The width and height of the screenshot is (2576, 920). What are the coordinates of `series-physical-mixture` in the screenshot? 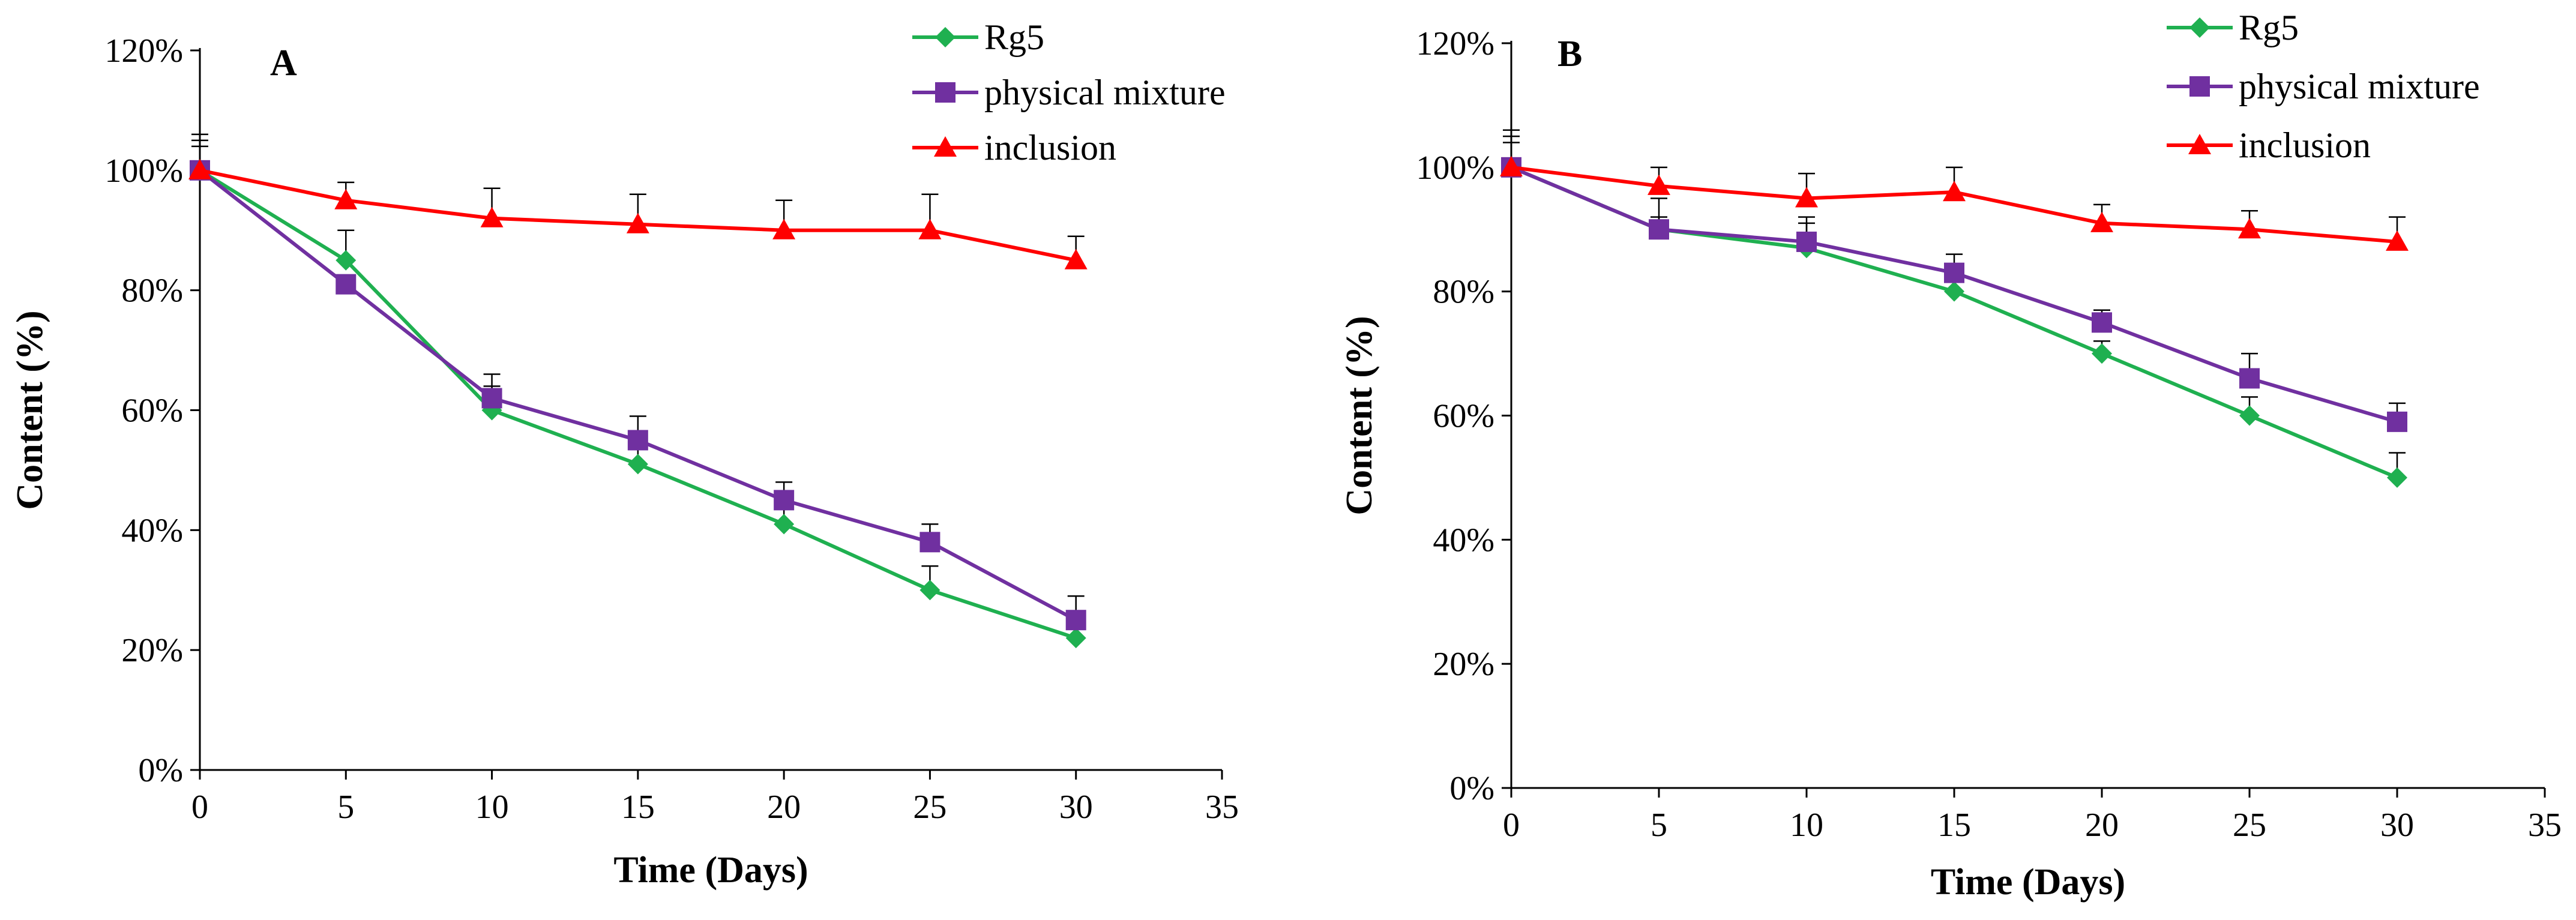 It's located at (1954, 280).